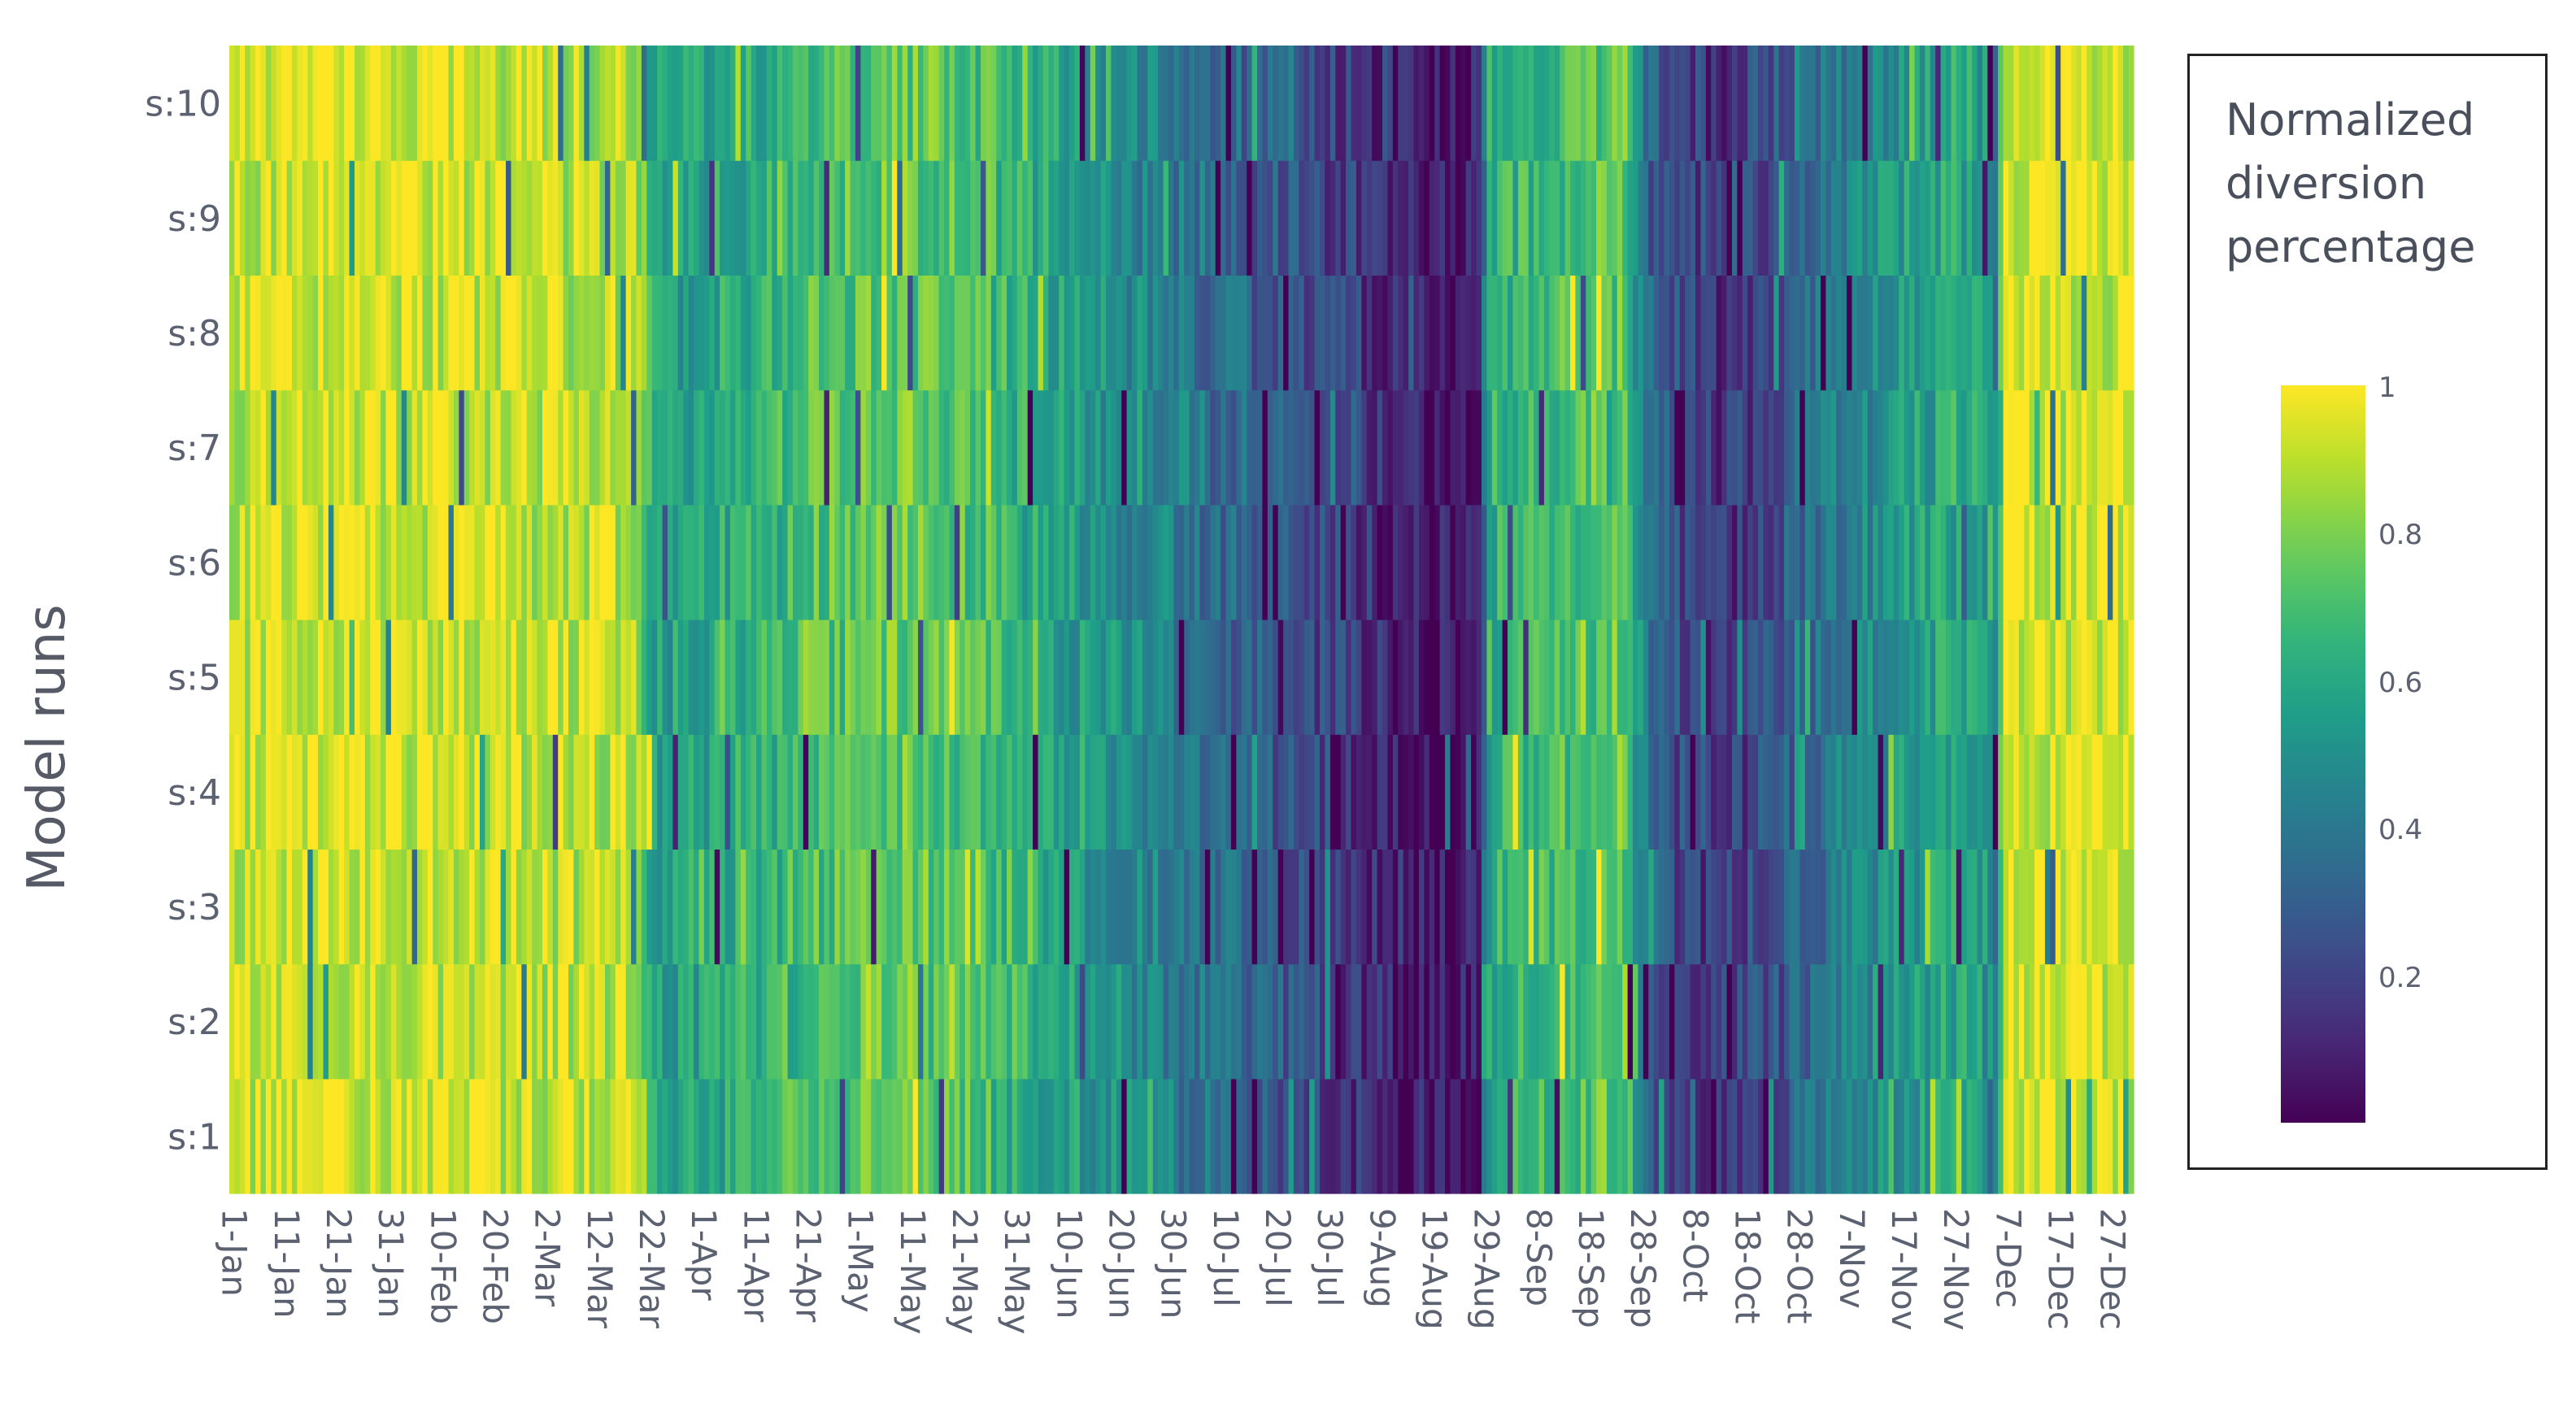  What do you see at coordinates (2351, 120) in the screenshot?
I see `colorbar-title-line: Normalized` at bounding box center [2351, 120].